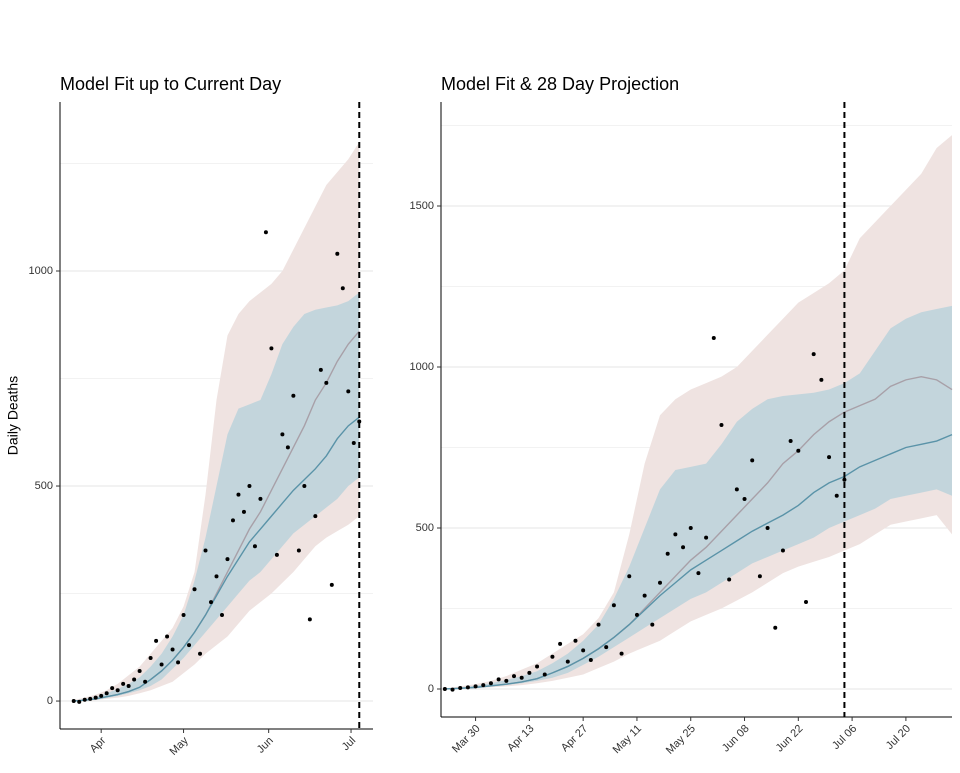 The image size is (960, 773). Describe the element at coordinates (790, 739) in the screenshot. I see `x-tick-label: Jun 22` at that location.